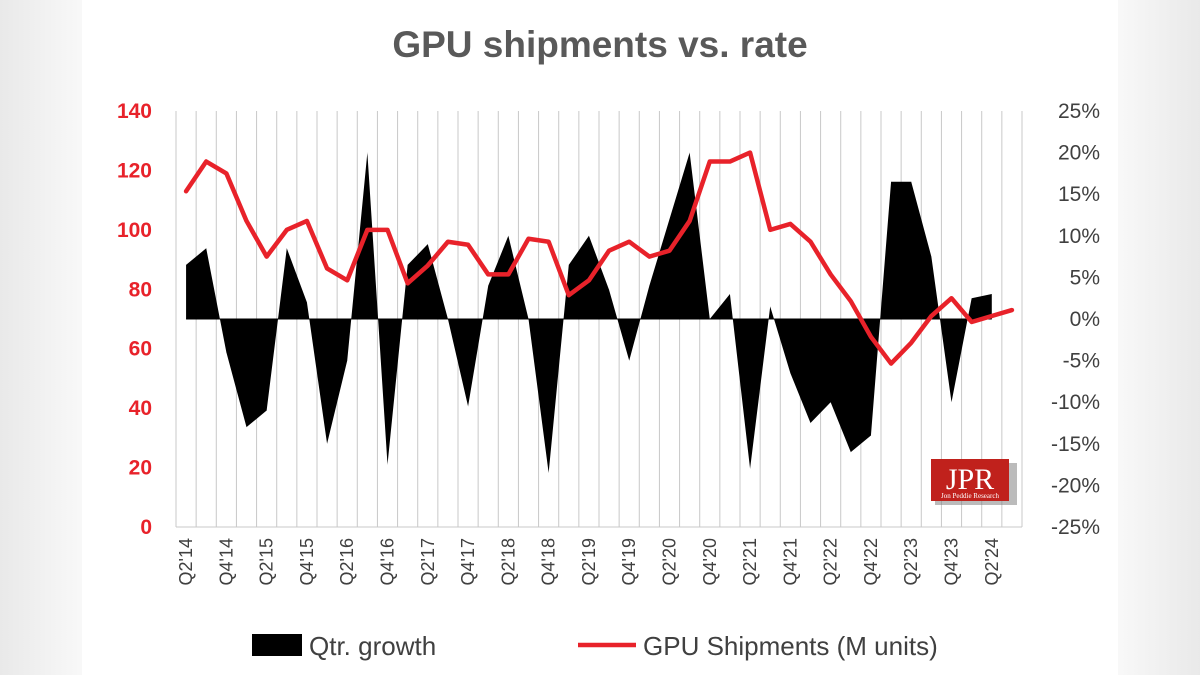 The width and height of the screenshot is (1200, 675). I want to click on y-left-tick-label: 40, so click(140, 408).